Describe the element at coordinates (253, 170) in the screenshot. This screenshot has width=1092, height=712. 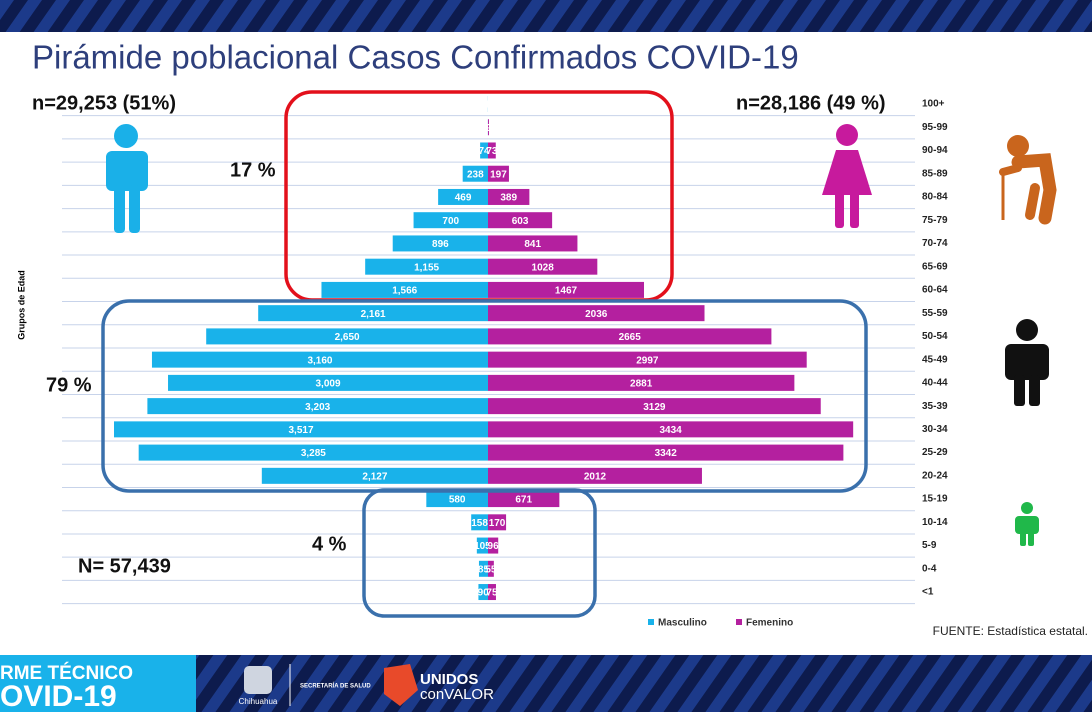
I see `pct-elderly: 17 %` at that location.